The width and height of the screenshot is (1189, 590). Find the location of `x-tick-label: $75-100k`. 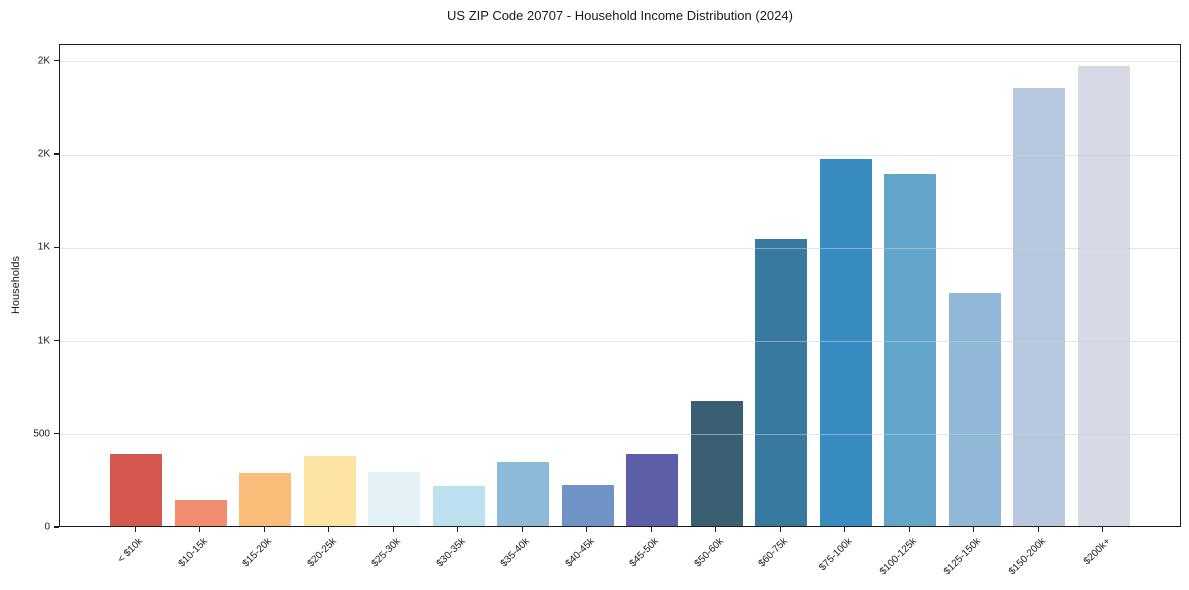

x-tick-label: $75-100k is located at coordinates (836, 555).